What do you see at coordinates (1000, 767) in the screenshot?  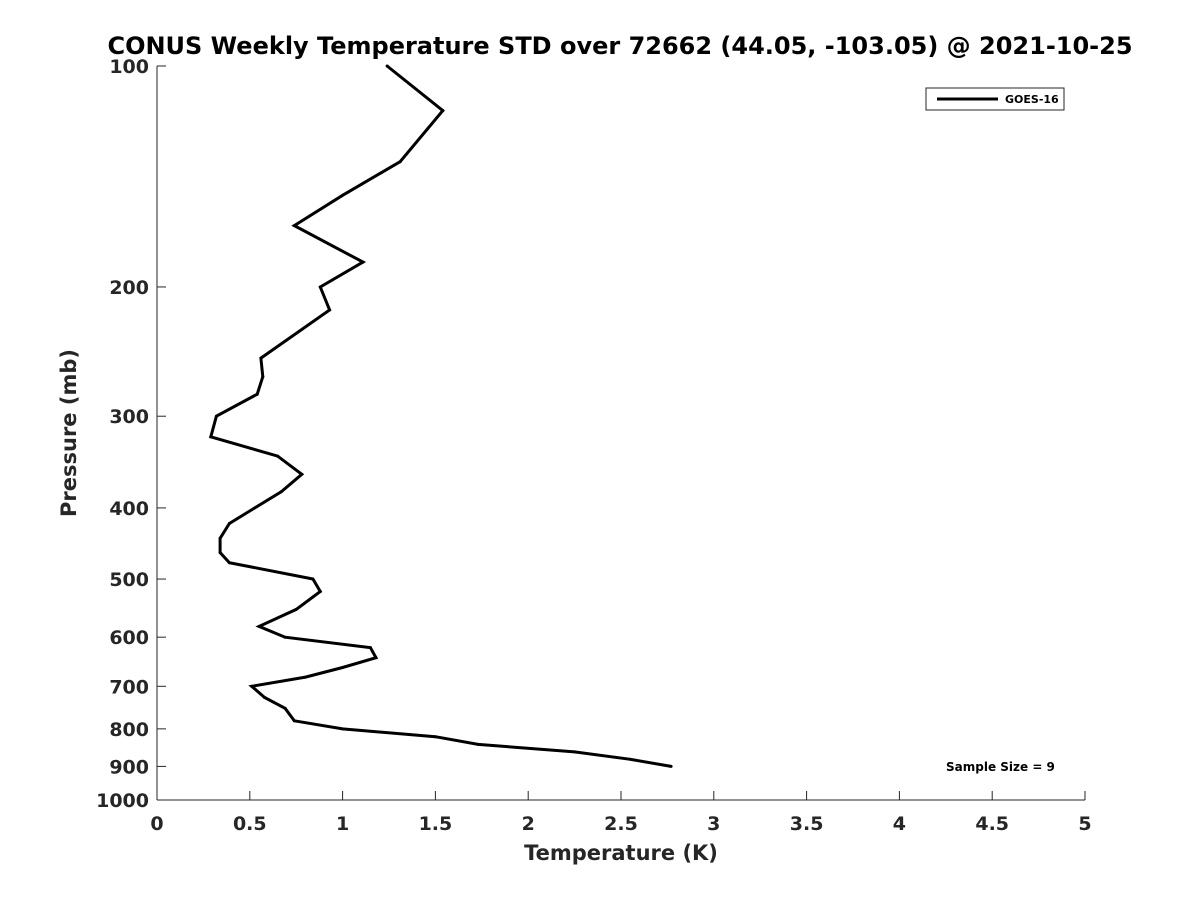 I see `sample-size-annotation: Sample Size = 9` at bounding box center [1000, 767].